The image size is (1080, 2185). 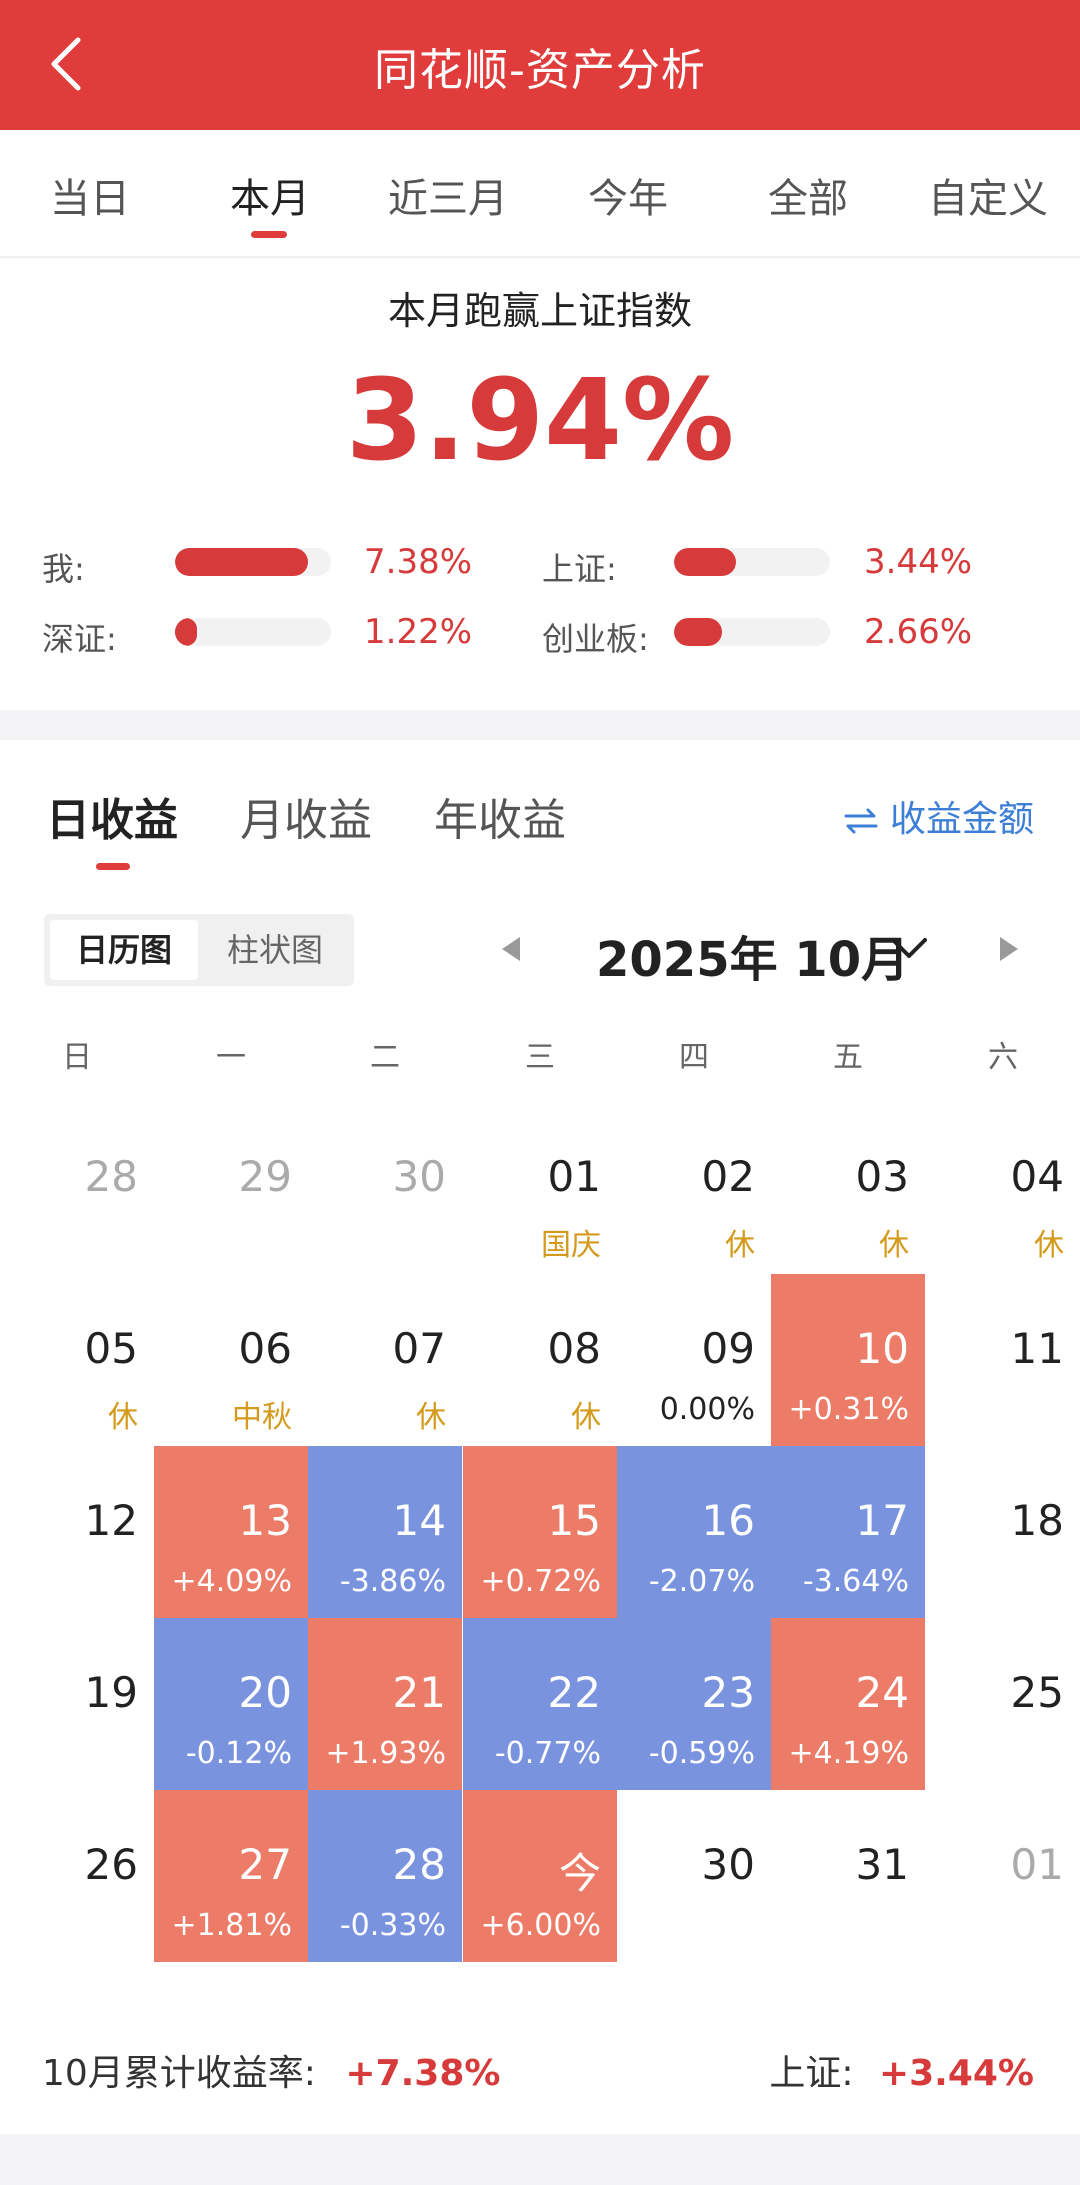 What do you see at coordinates (77, 1360) in the screenshot?
I see `calendar-day-cell: 05 休` at bounding box center [77, 1360].